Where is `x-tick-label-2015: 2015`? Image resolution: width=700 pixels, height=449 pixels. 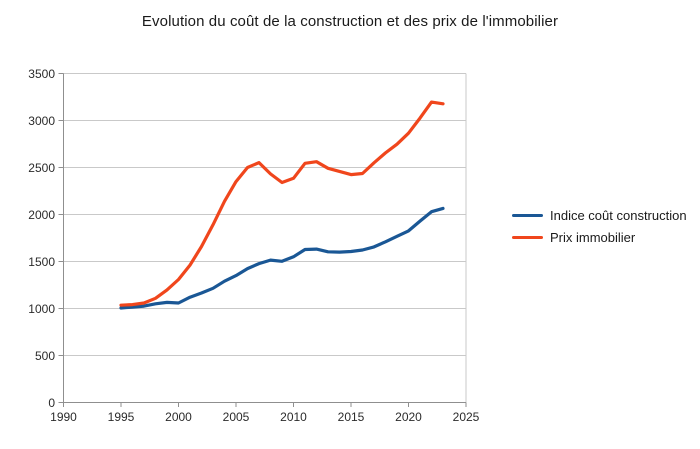 x-tick-label-2015: 2015 is located at coordinates (351, 417).